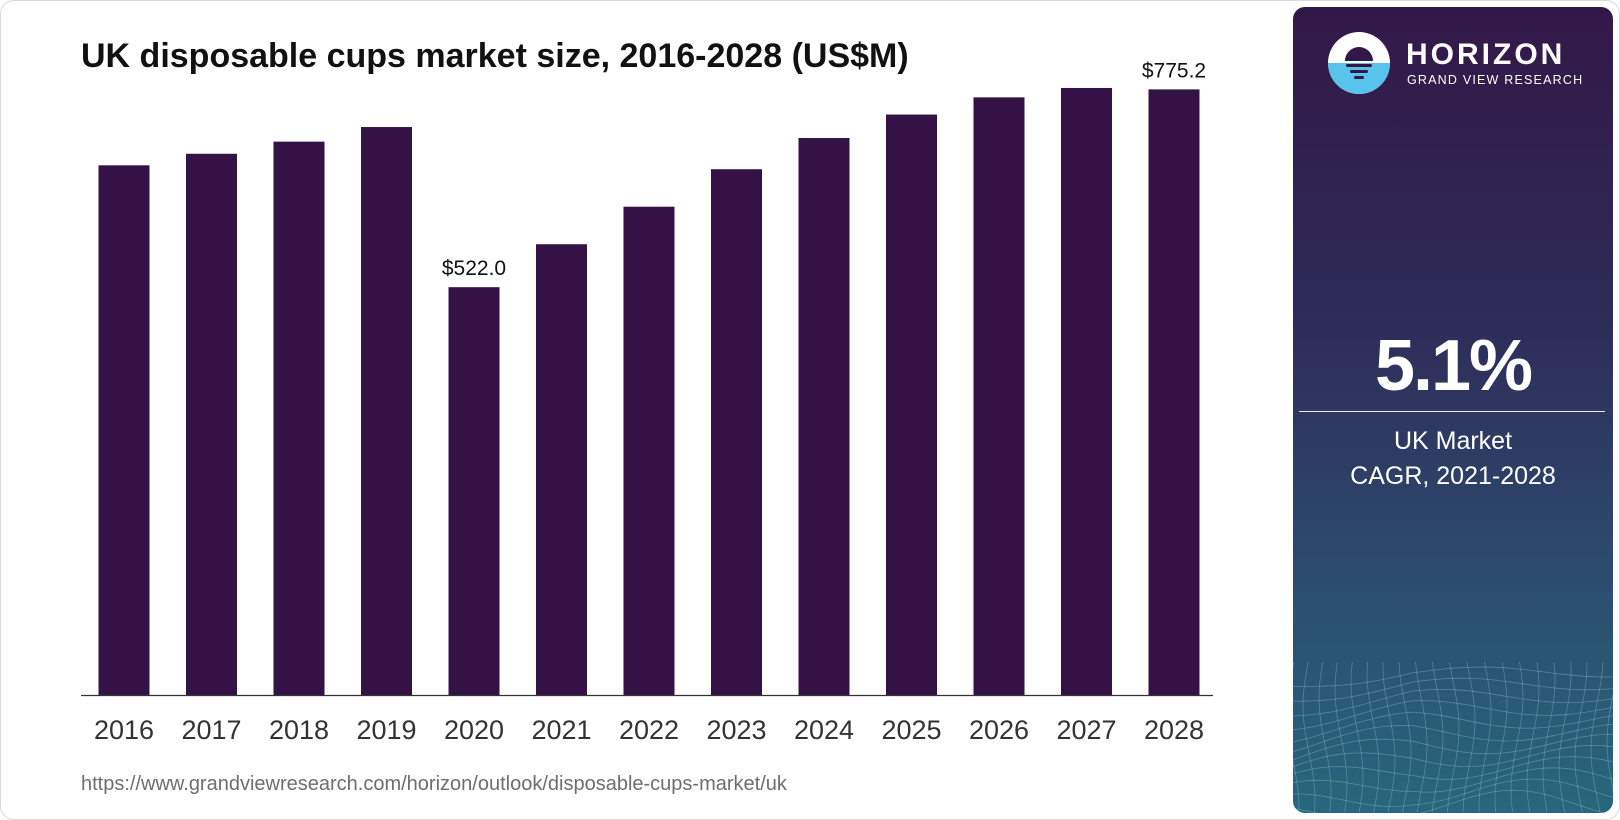 The image size is (1620, 820). What do you see at coordinates (999, 396) in the screenshot?
I see `bar-2026` at bounding box center [999, 396].